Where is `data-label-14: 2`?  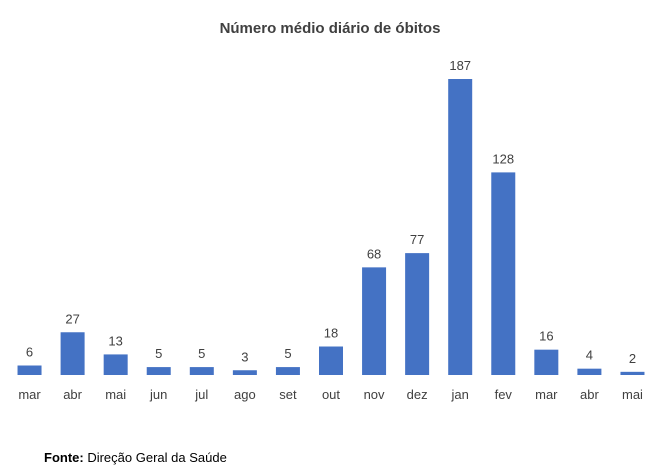
data-label-14: 2 is located at coordinates (632, 358).